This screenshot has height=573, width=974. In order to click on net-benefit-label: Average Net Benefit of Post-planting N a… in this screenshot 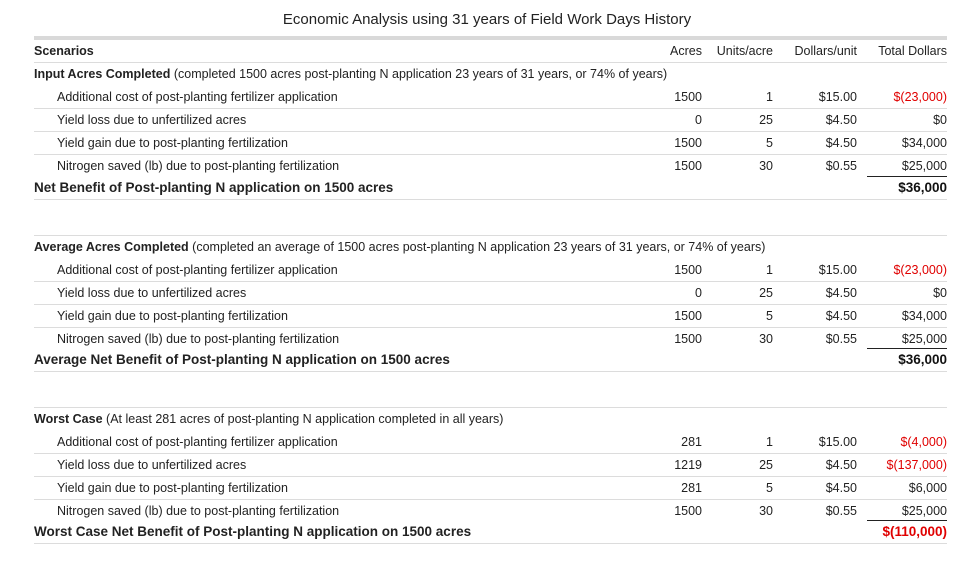, I will do `click(242, 359)`.